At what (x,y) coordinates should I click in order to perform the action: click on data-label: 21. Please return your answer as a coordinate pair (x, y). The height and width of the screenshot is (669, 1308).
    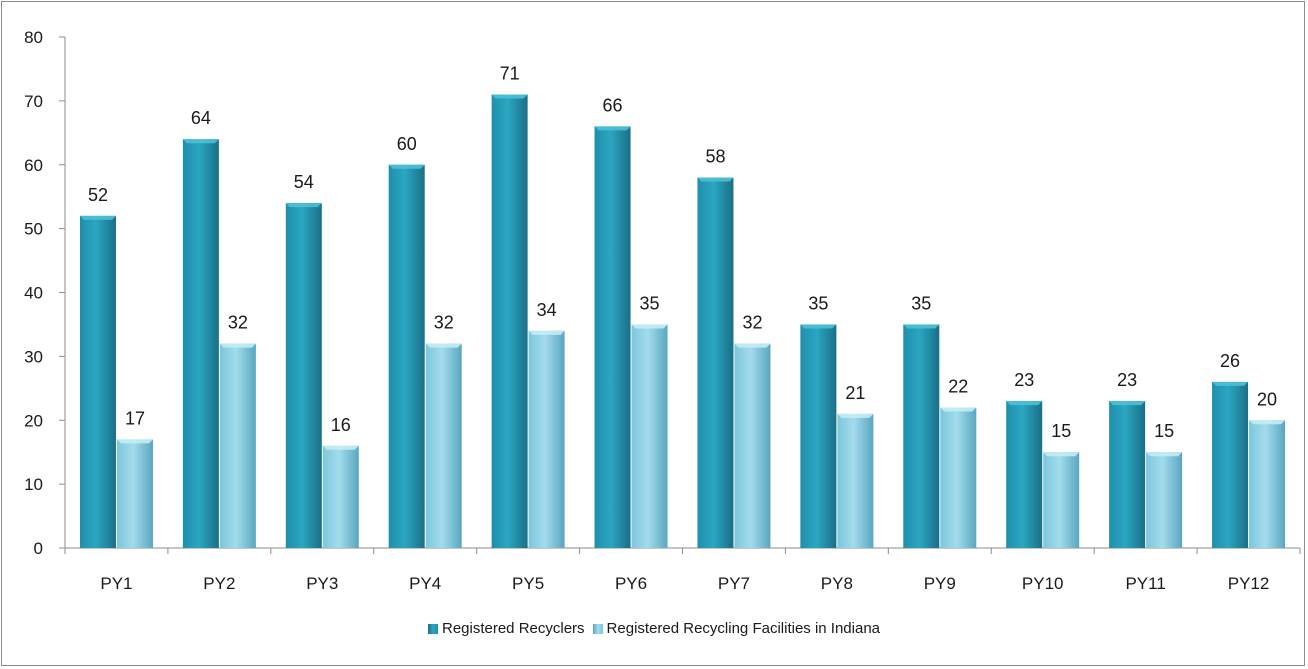
    Looking at the image, I should click on (855, 393).